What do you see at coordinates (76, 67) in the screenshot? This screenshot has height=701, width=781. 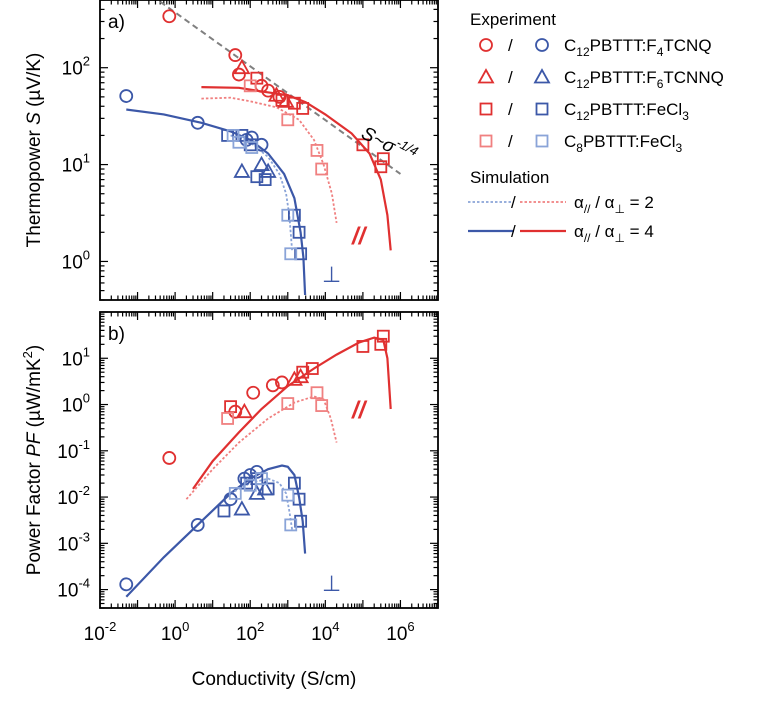 I see `y-tick-label: 10²` at bounding box center [76, 67].